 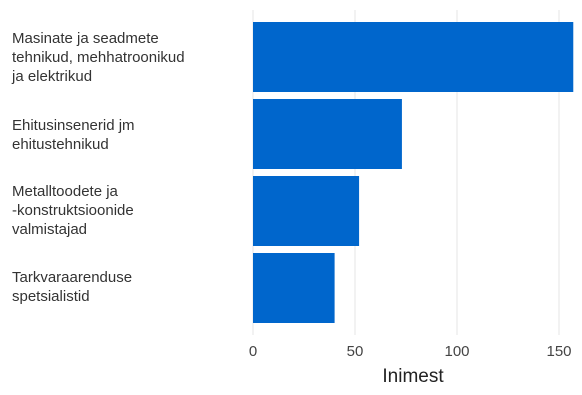 I want to click on x-axis-title: Inimest, so click(x=413, y=376).